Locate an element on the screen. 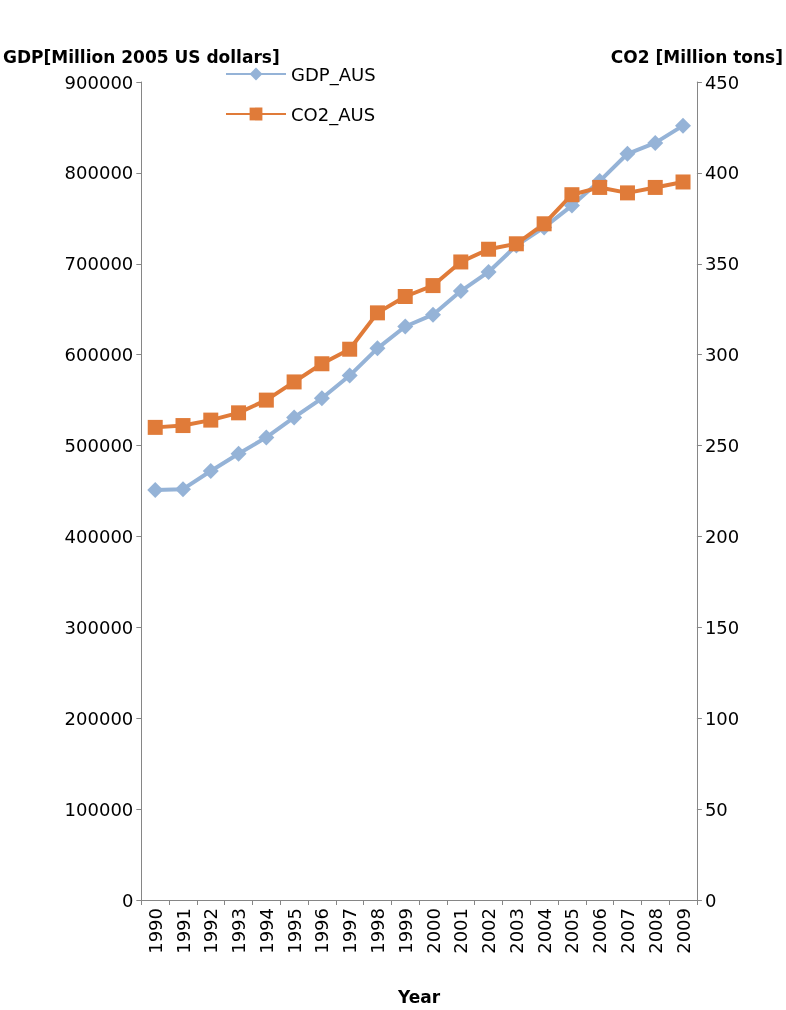 This screenshot has width=786, height=1010. x-tick-label: 1998 is located at coordinates (377, 931).